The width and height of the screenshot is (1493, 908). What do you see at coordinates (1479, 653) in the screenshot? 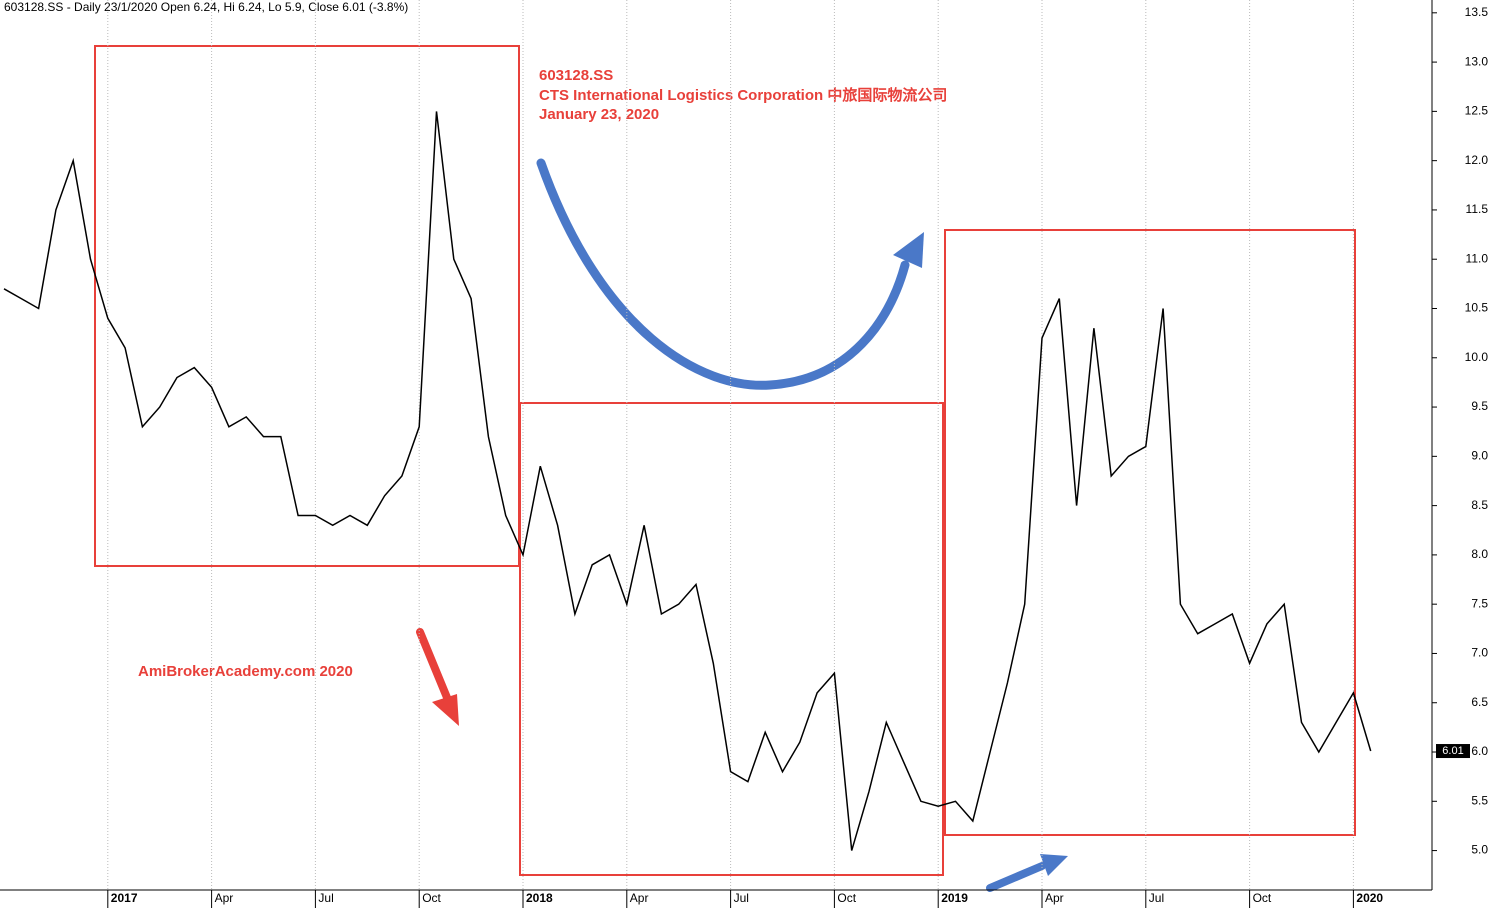
I see `y-tick-label: 7.0` at bounding box center [1479, 653].